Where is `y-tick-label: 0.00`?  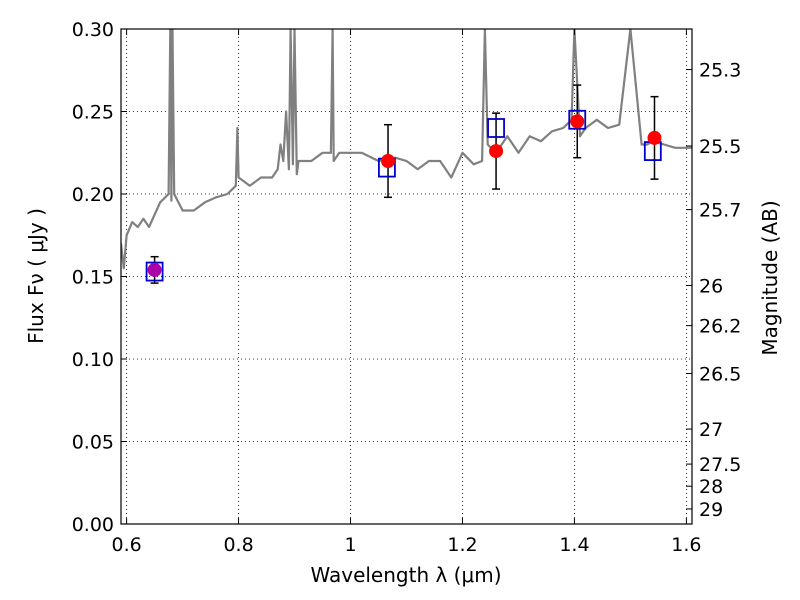
y-tick-label: 0.00 is located at coordinates (93, 525).